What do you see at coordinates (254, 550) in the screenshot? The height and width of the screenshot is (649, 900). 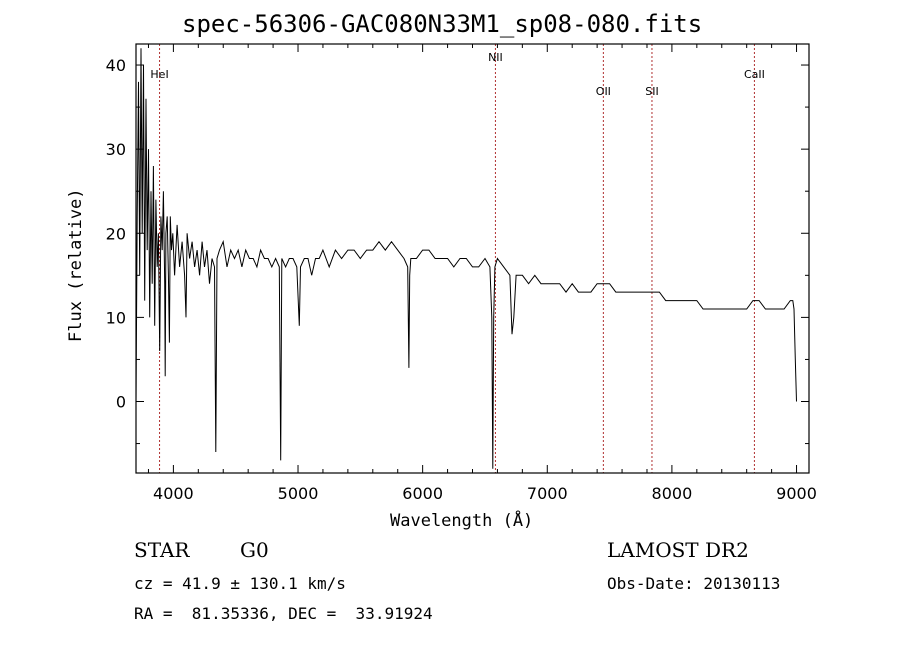 I see `spectral-class: G0` at bounding box center [254, 550].